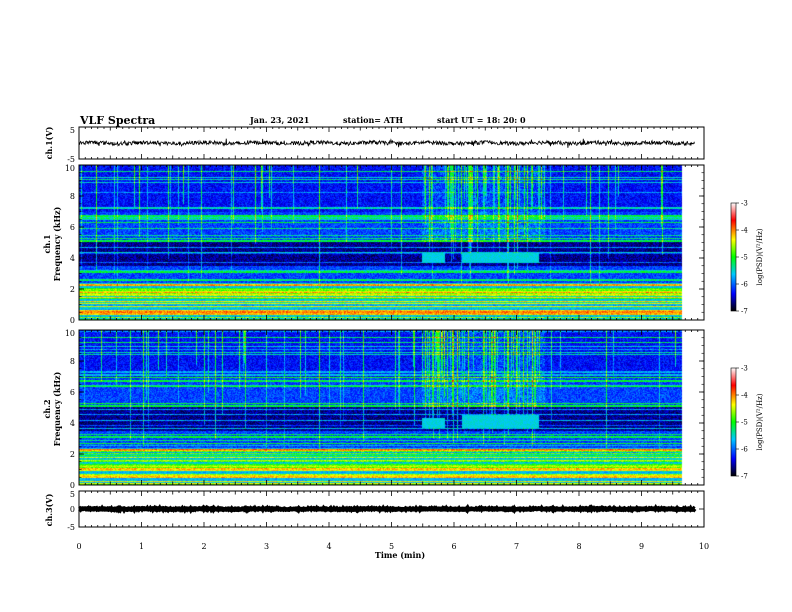  Describe the element at coordinates (453, 546) in the screenshot. I see `x-tick-label: 6` at that location.